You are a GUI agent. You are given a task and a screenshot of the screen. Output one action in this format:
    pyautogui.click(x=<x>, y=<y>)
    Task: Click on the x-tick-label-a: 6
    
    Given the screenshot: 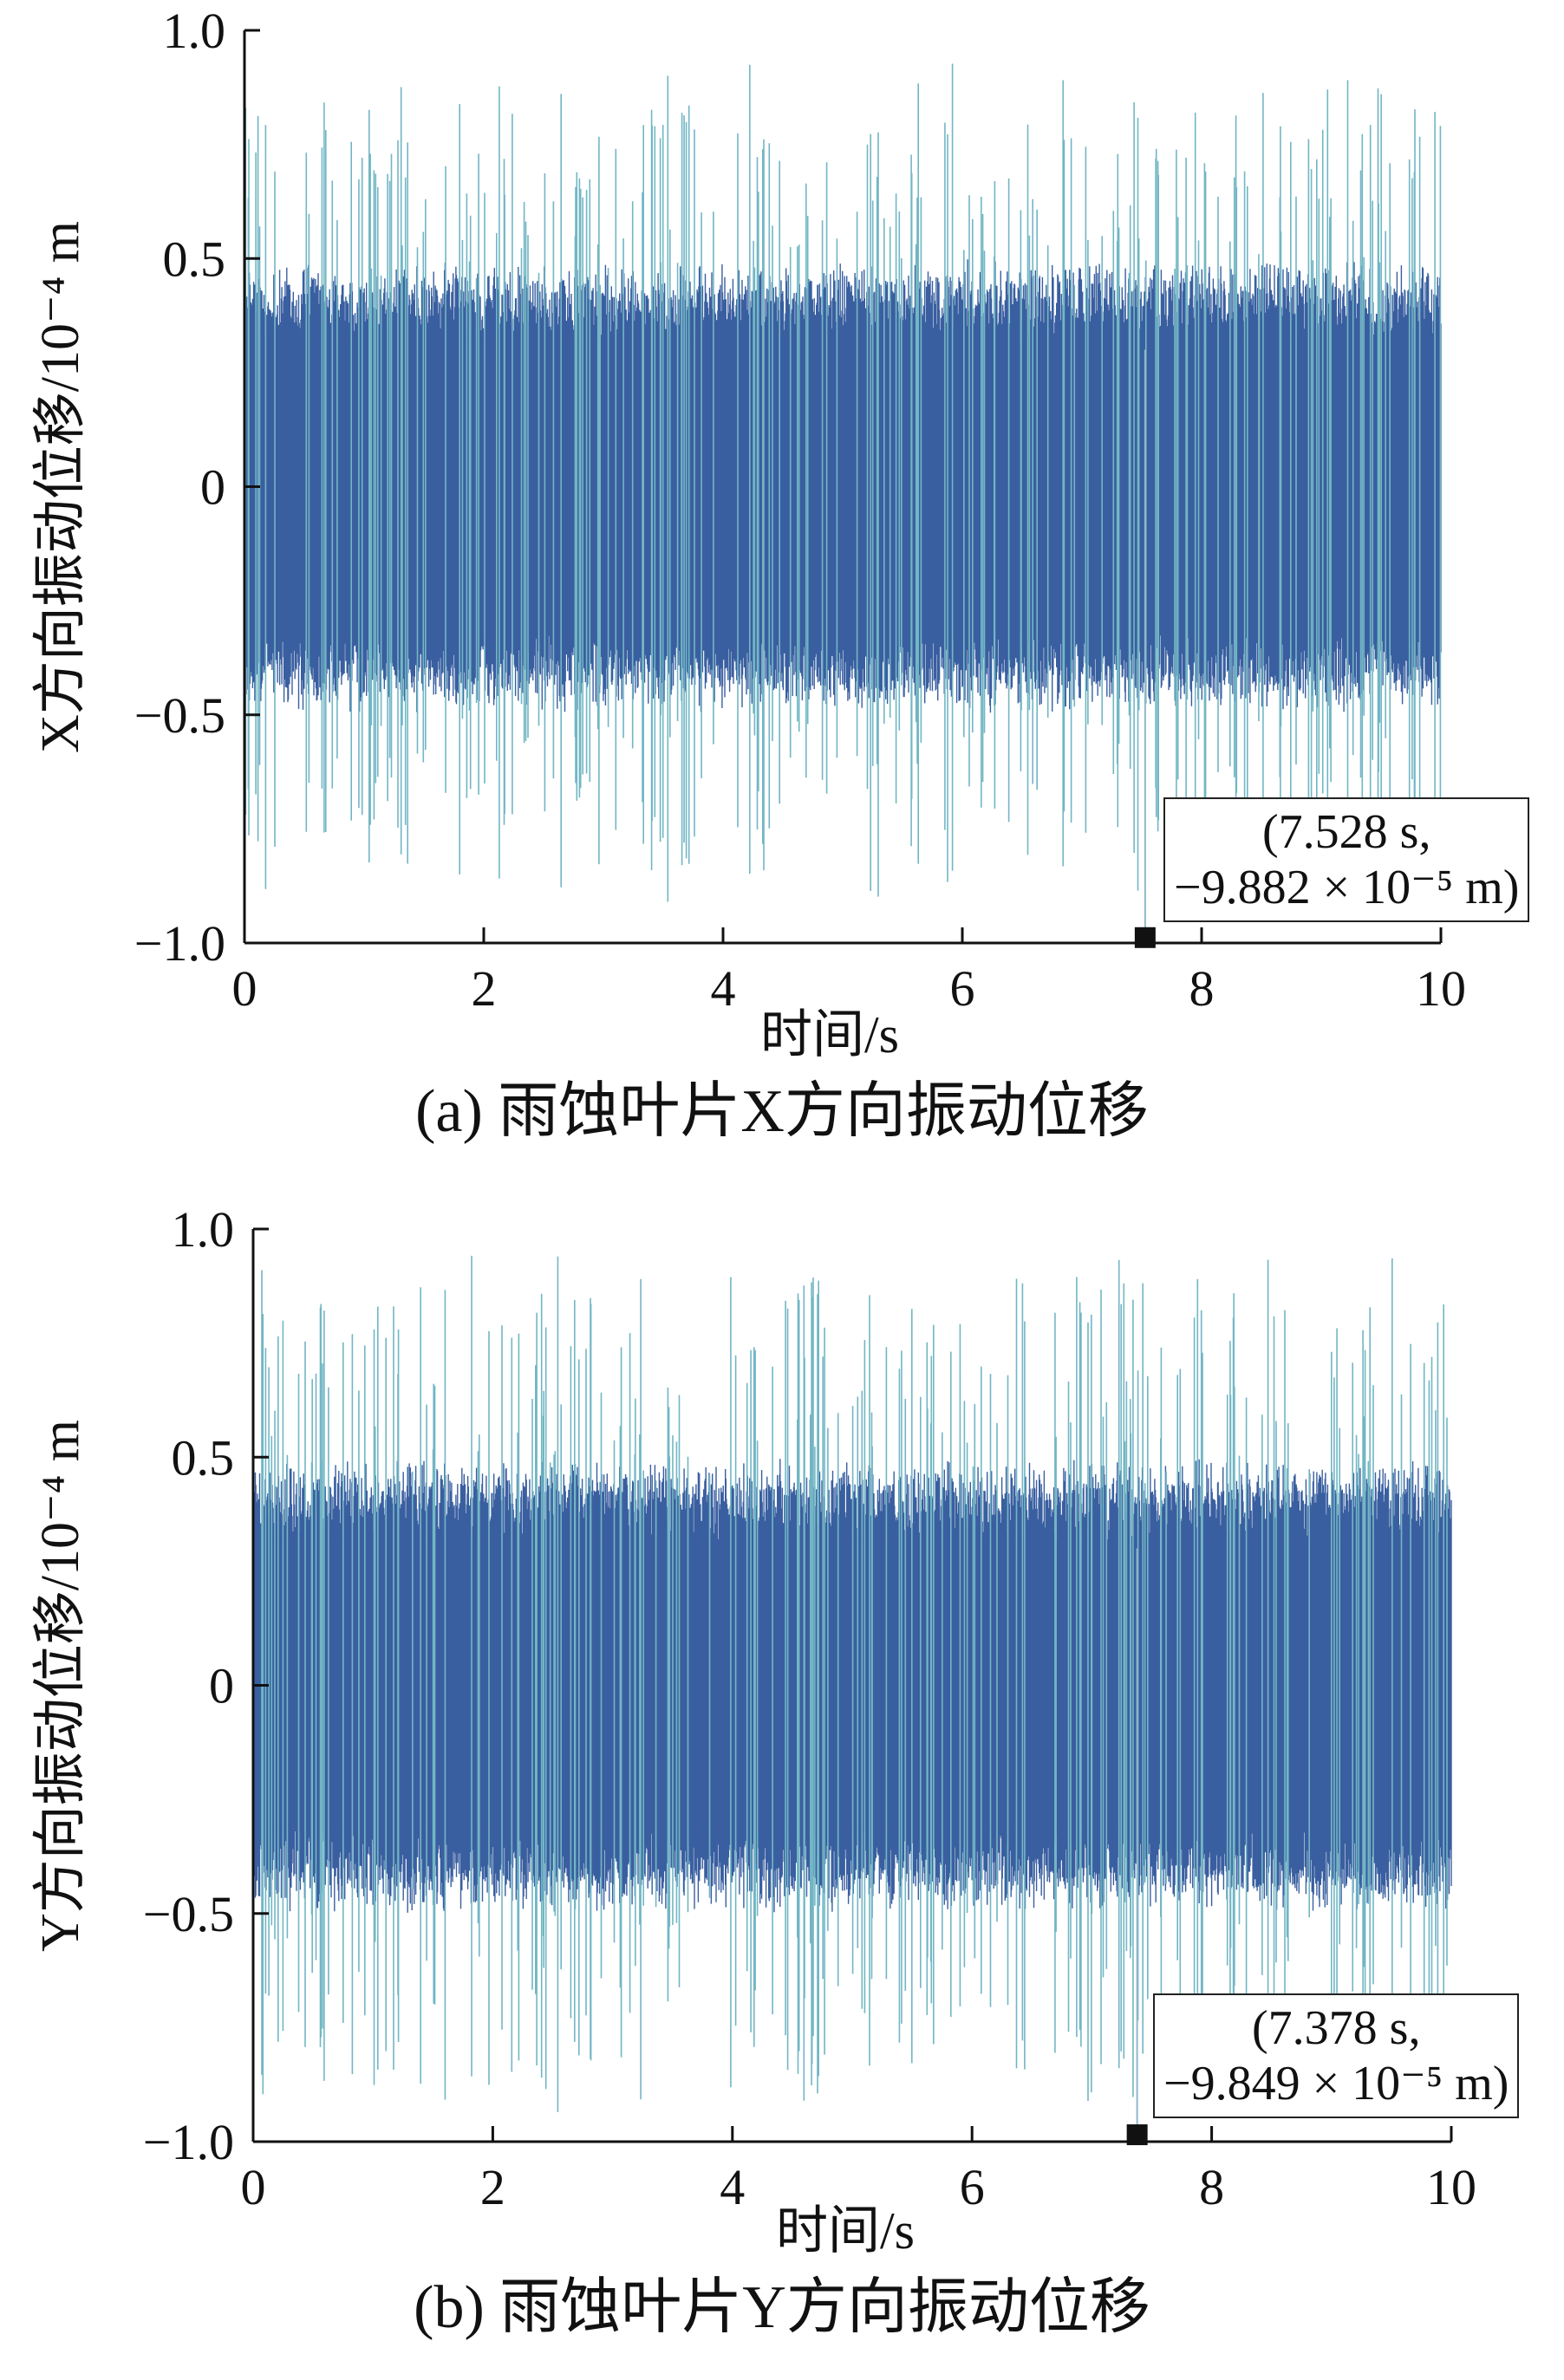 What is the action you would take?
    pyautogui.click(x=962, y=988)
    